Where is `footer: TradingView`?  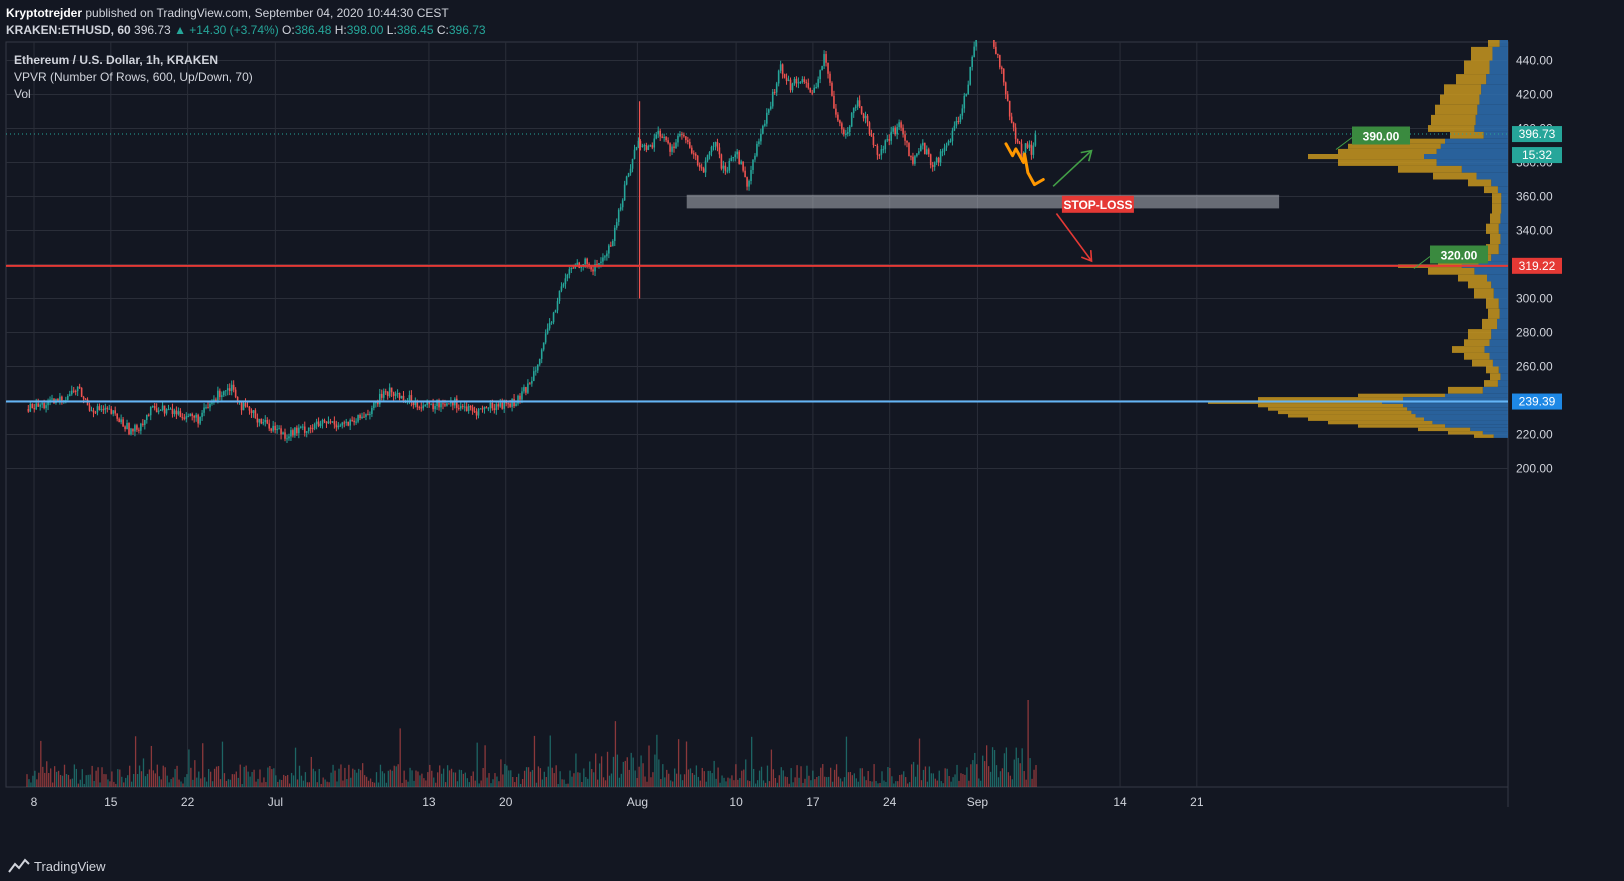
footer: TradingView is located at coordinates (100, 866).